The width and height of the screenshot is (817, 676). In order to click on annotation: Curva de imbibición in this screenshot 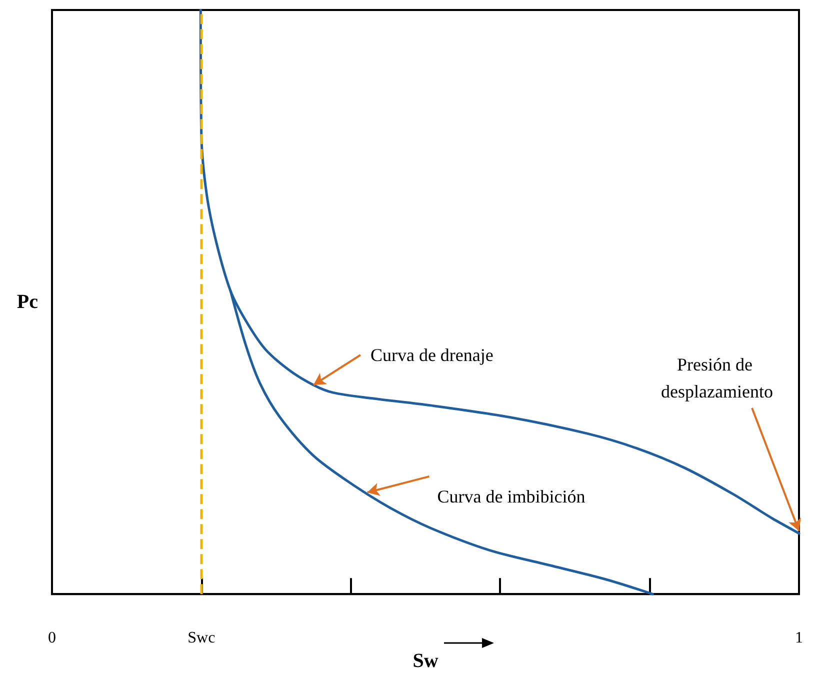, I will do `click(511, 496)`.